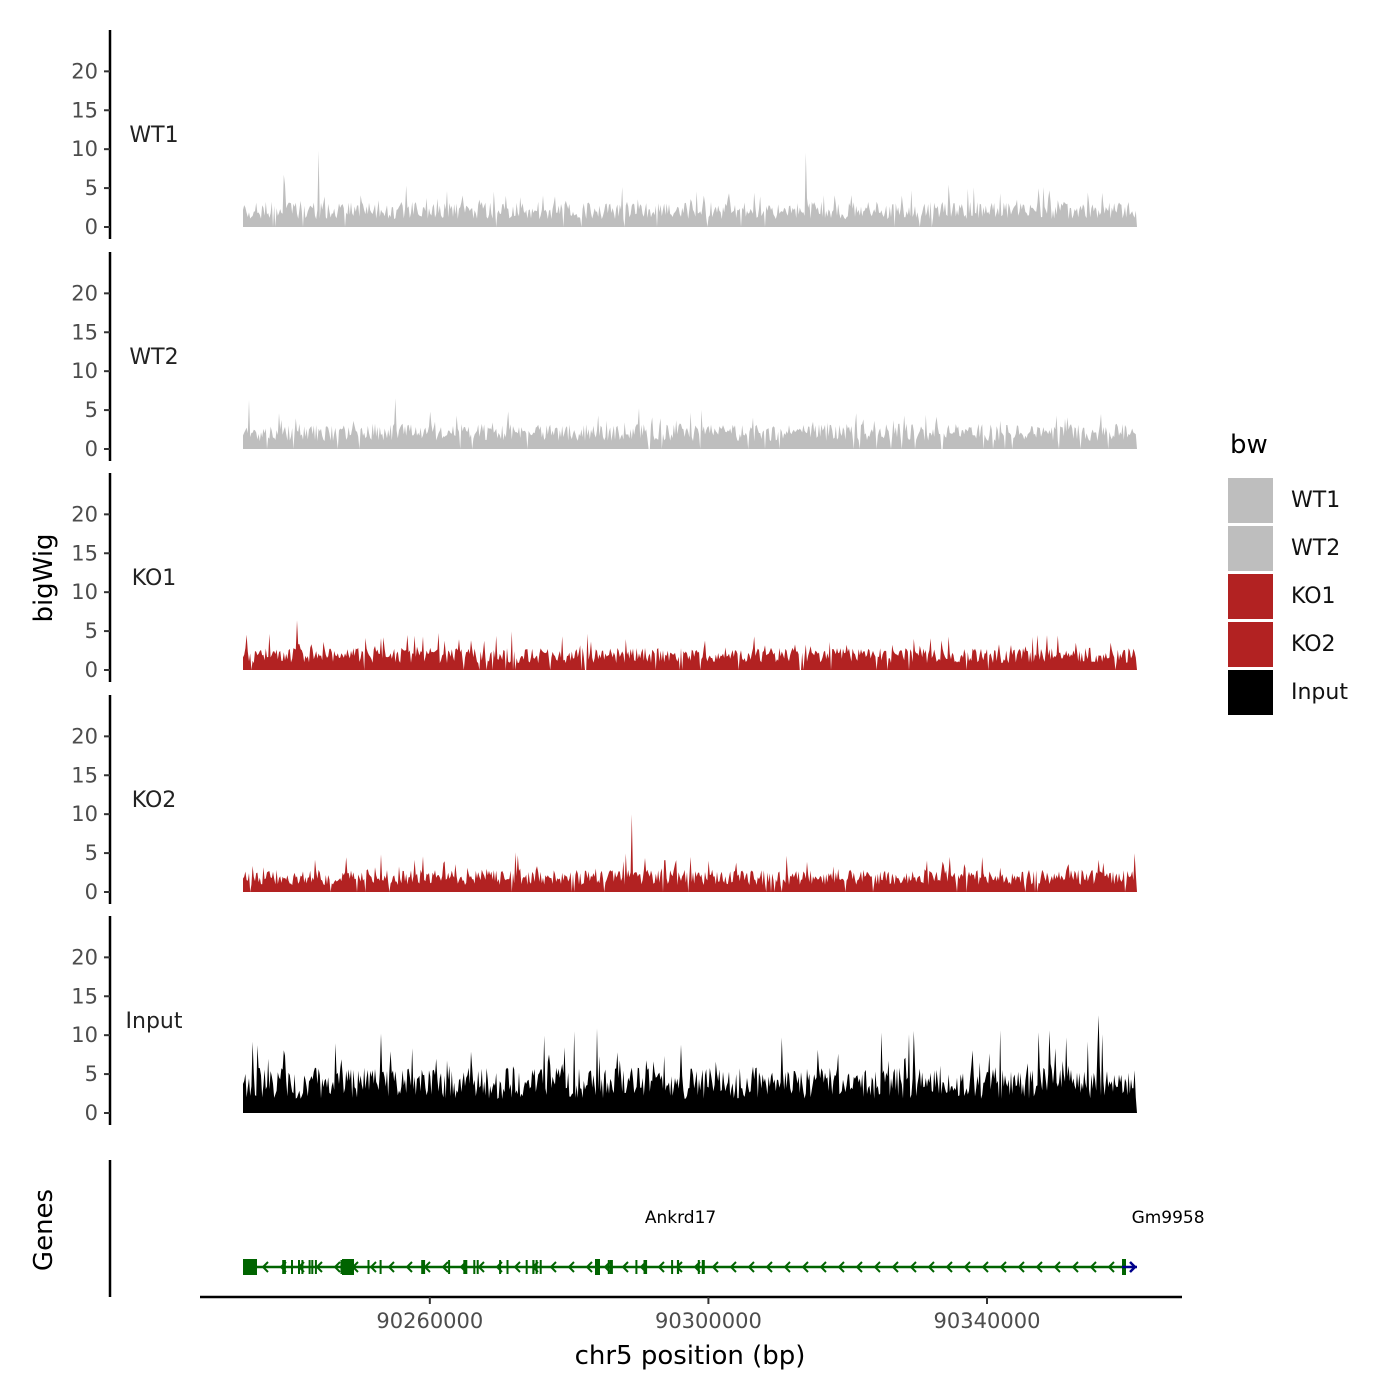 The image size is (1400, 1400). I want to click on legend-label: KO2, so click(1313, 644).